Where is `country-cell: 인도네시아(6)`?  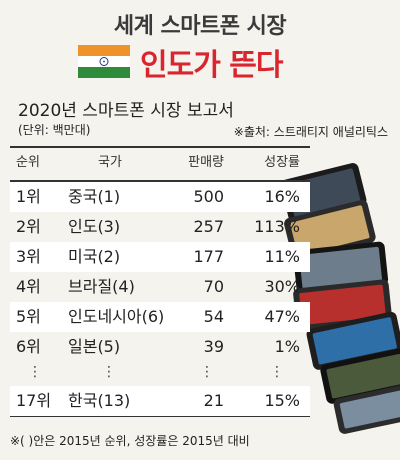 country-cell: 인도네시아(6) is located at coordinates (116, 316).